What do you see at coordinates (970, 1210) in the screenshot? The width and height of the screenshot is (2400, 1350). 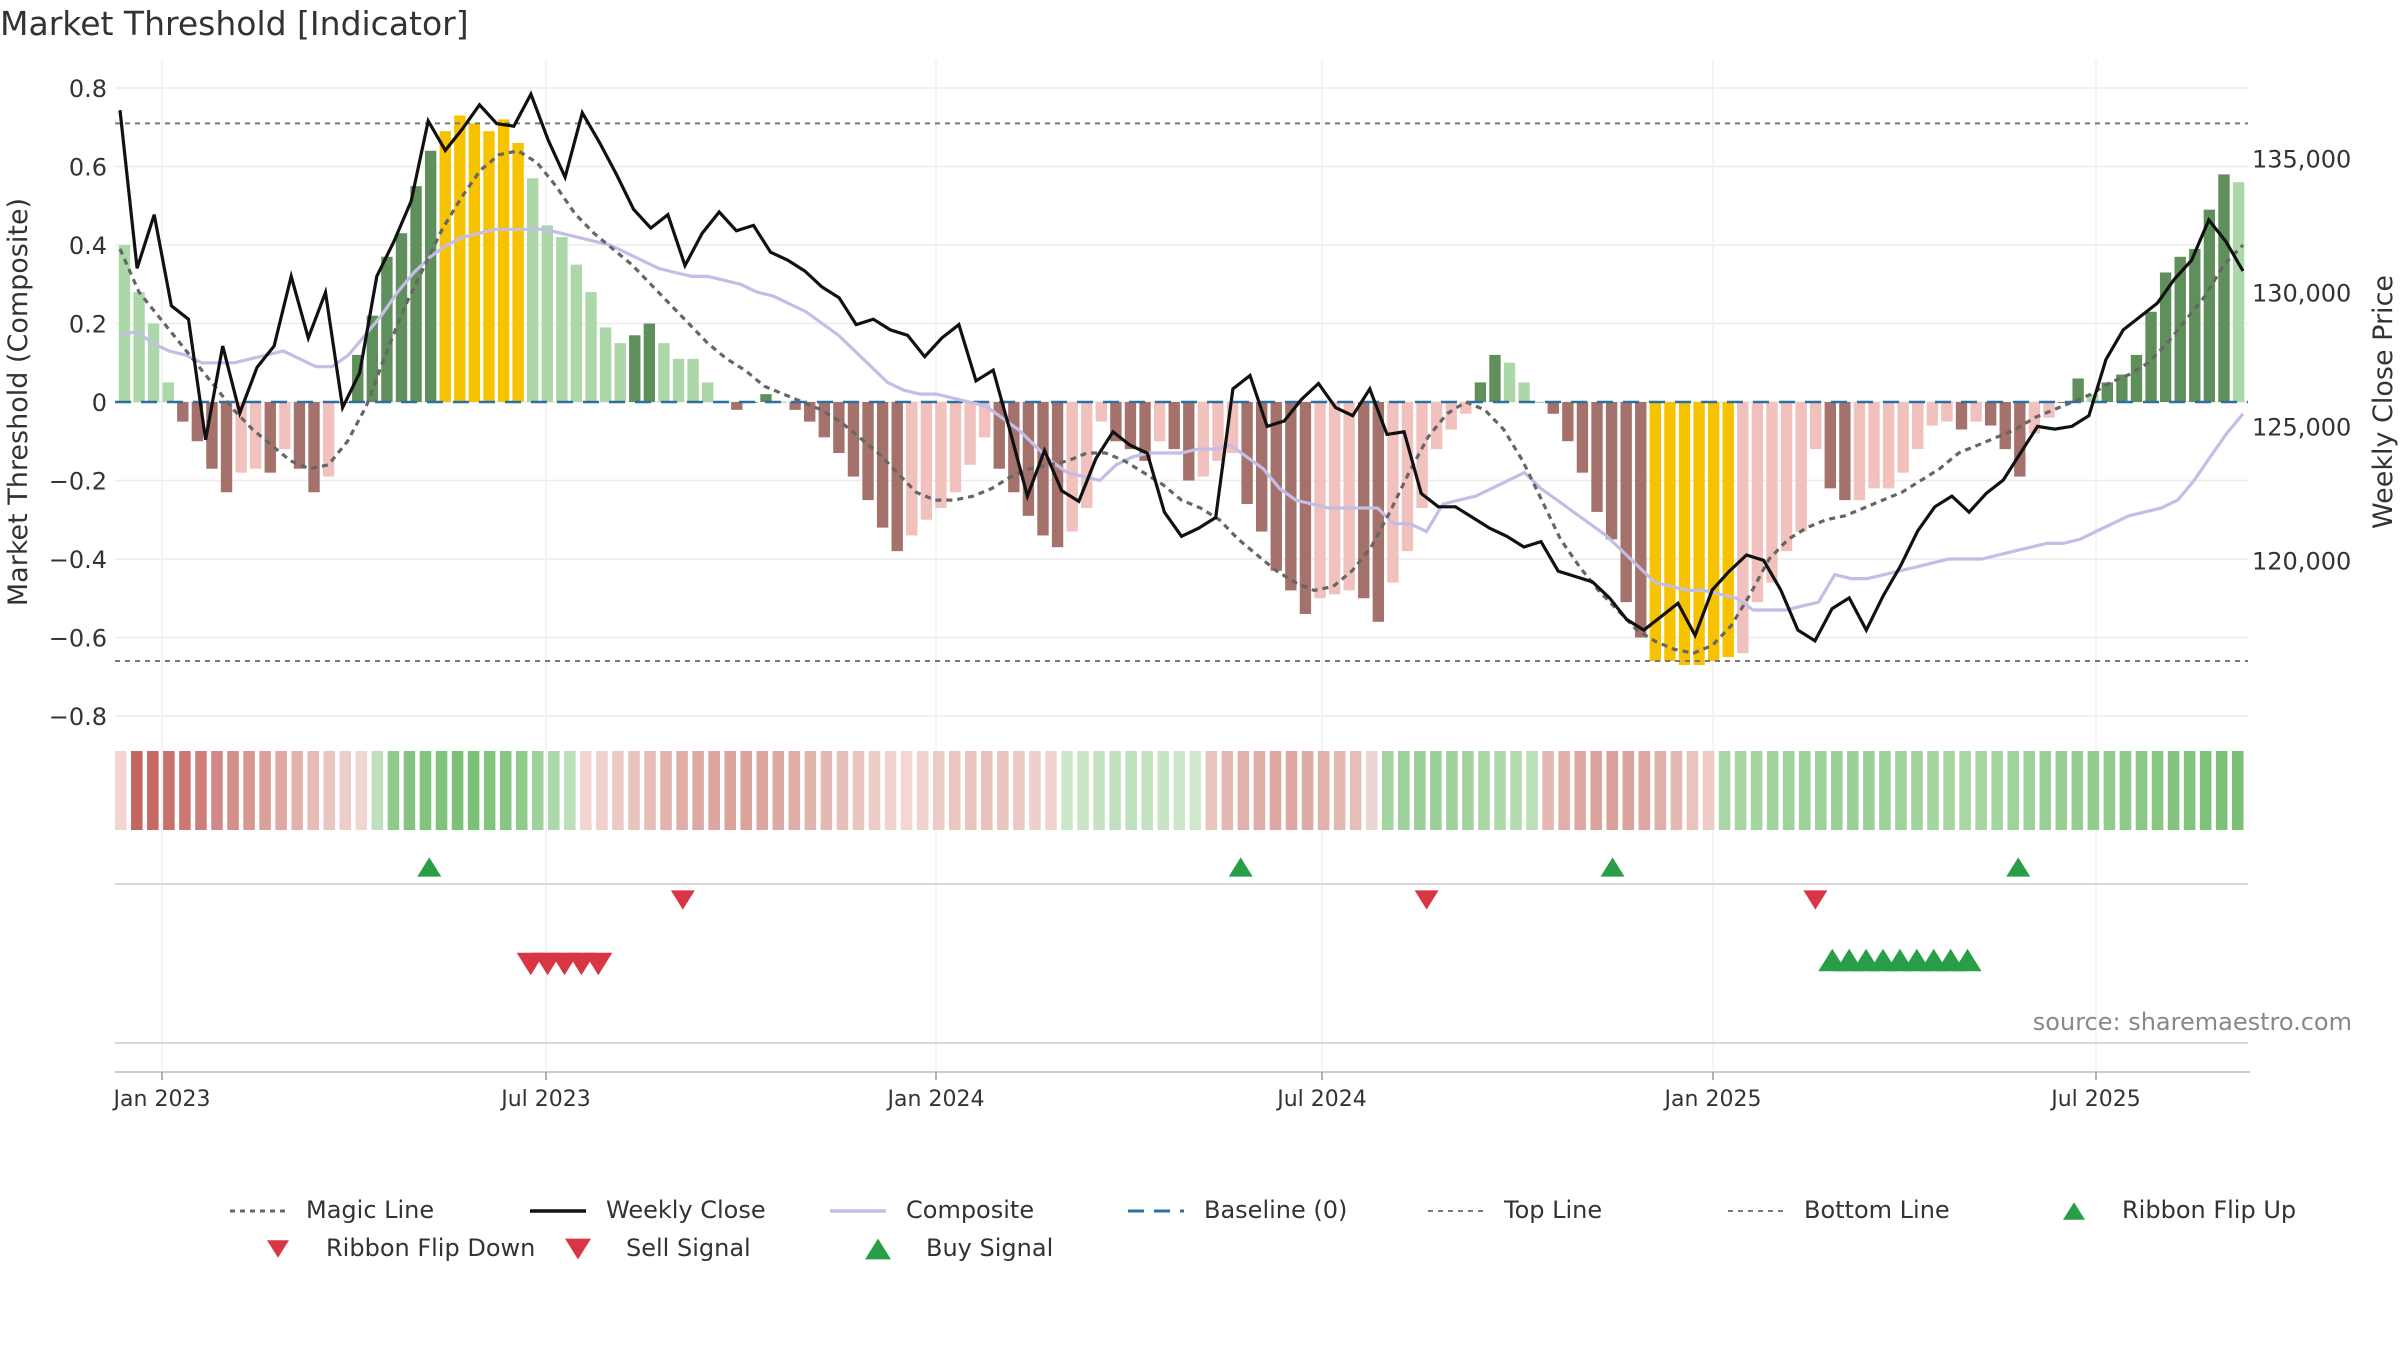 I see `legend-label: Composite` at bounding box center [970, 1210].